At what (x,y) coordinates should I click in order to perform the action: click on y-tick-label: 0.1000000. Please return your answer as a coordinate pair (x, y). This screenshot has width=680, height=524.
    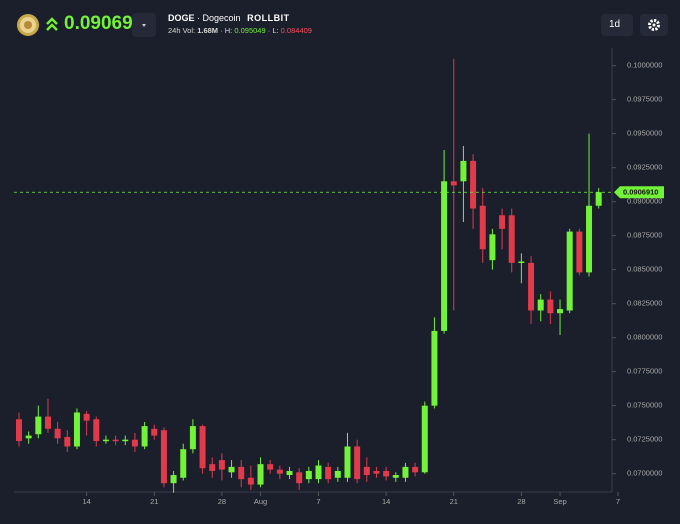
    Looking at the image, I should click on (644, 65).